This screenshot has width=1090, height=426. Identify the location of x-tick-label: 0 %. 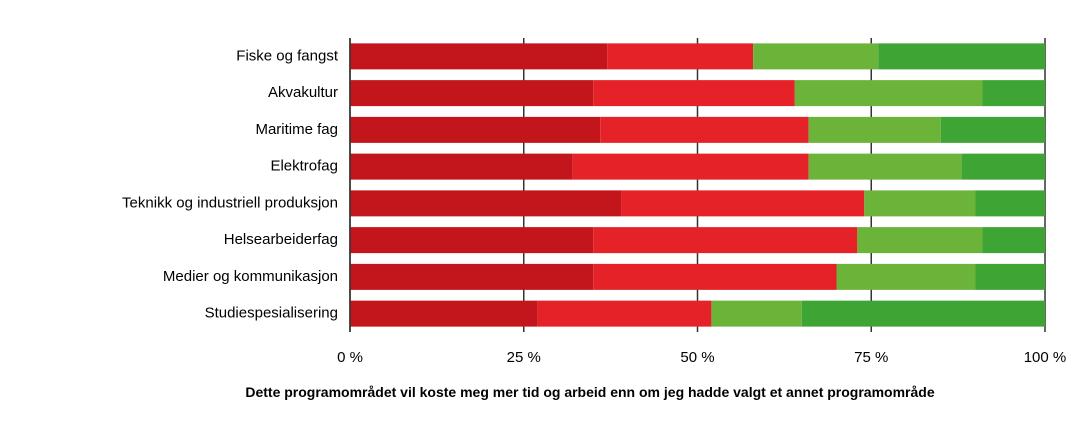
(350, 357).